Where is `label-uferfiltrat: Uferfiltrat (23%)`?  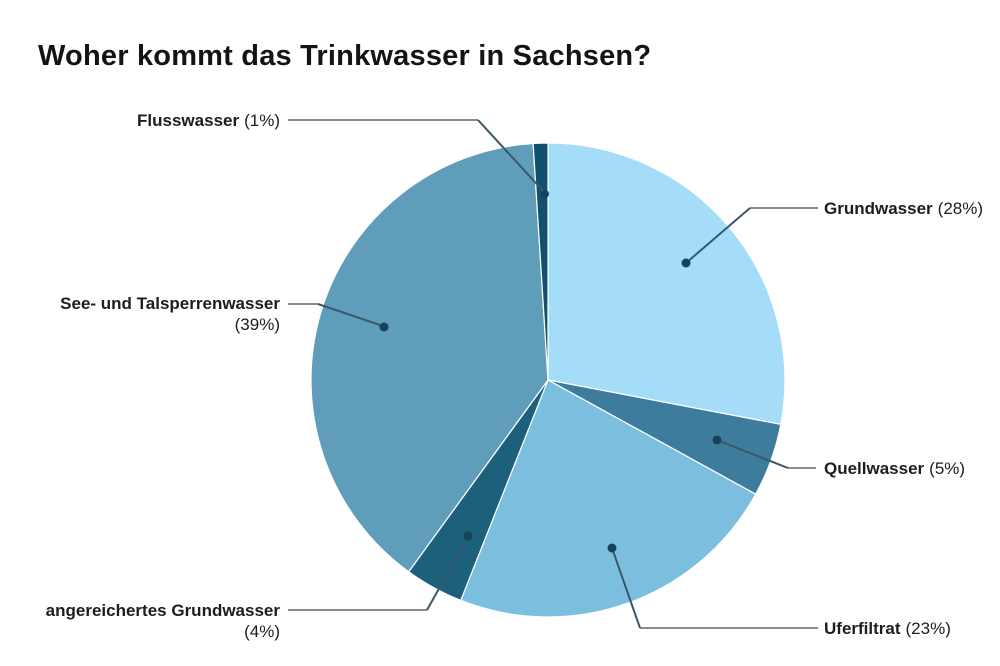 label-uferfiltrat: Uferfiltrat (23%) is located at coordinates (887, 628).